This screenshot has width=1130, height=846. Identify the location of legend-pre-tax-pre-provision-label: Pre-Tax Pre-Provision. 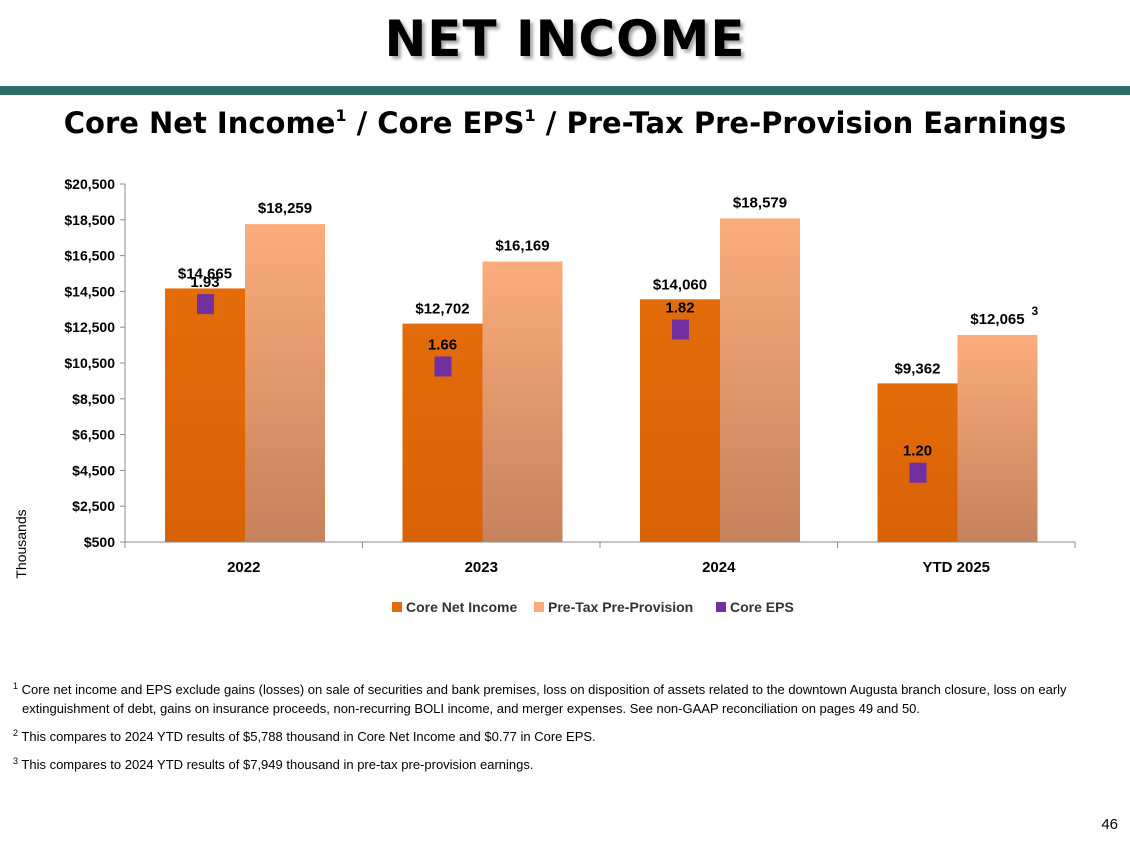
(620, 607).